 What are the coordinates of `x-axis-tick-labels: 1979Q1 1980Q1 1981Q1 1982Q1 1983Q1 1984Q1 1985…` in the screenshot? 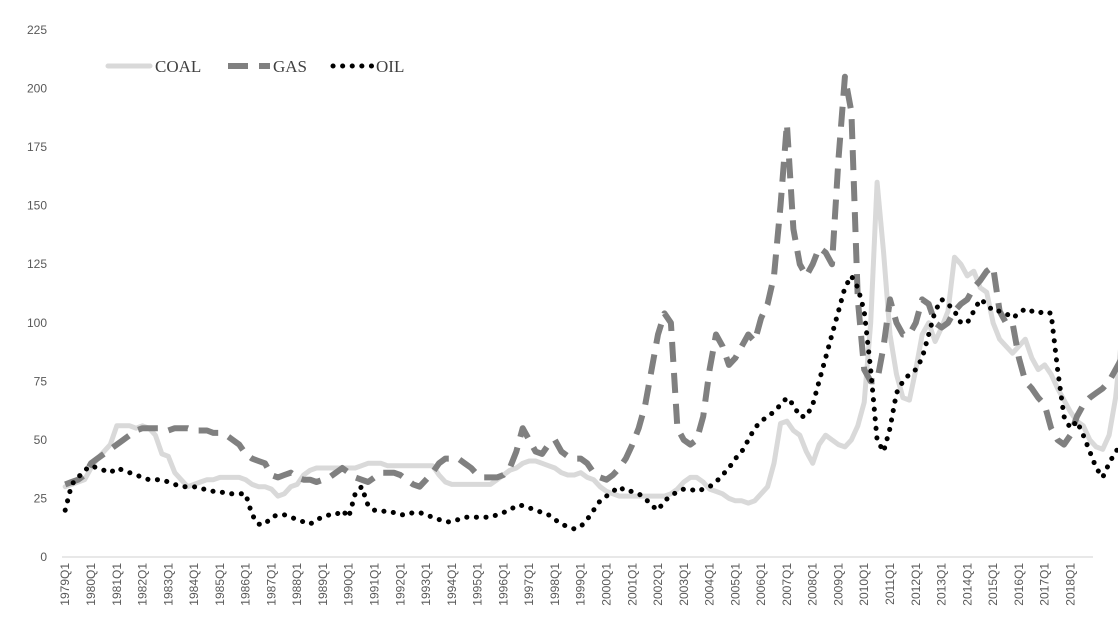 It's located at (567, 584).